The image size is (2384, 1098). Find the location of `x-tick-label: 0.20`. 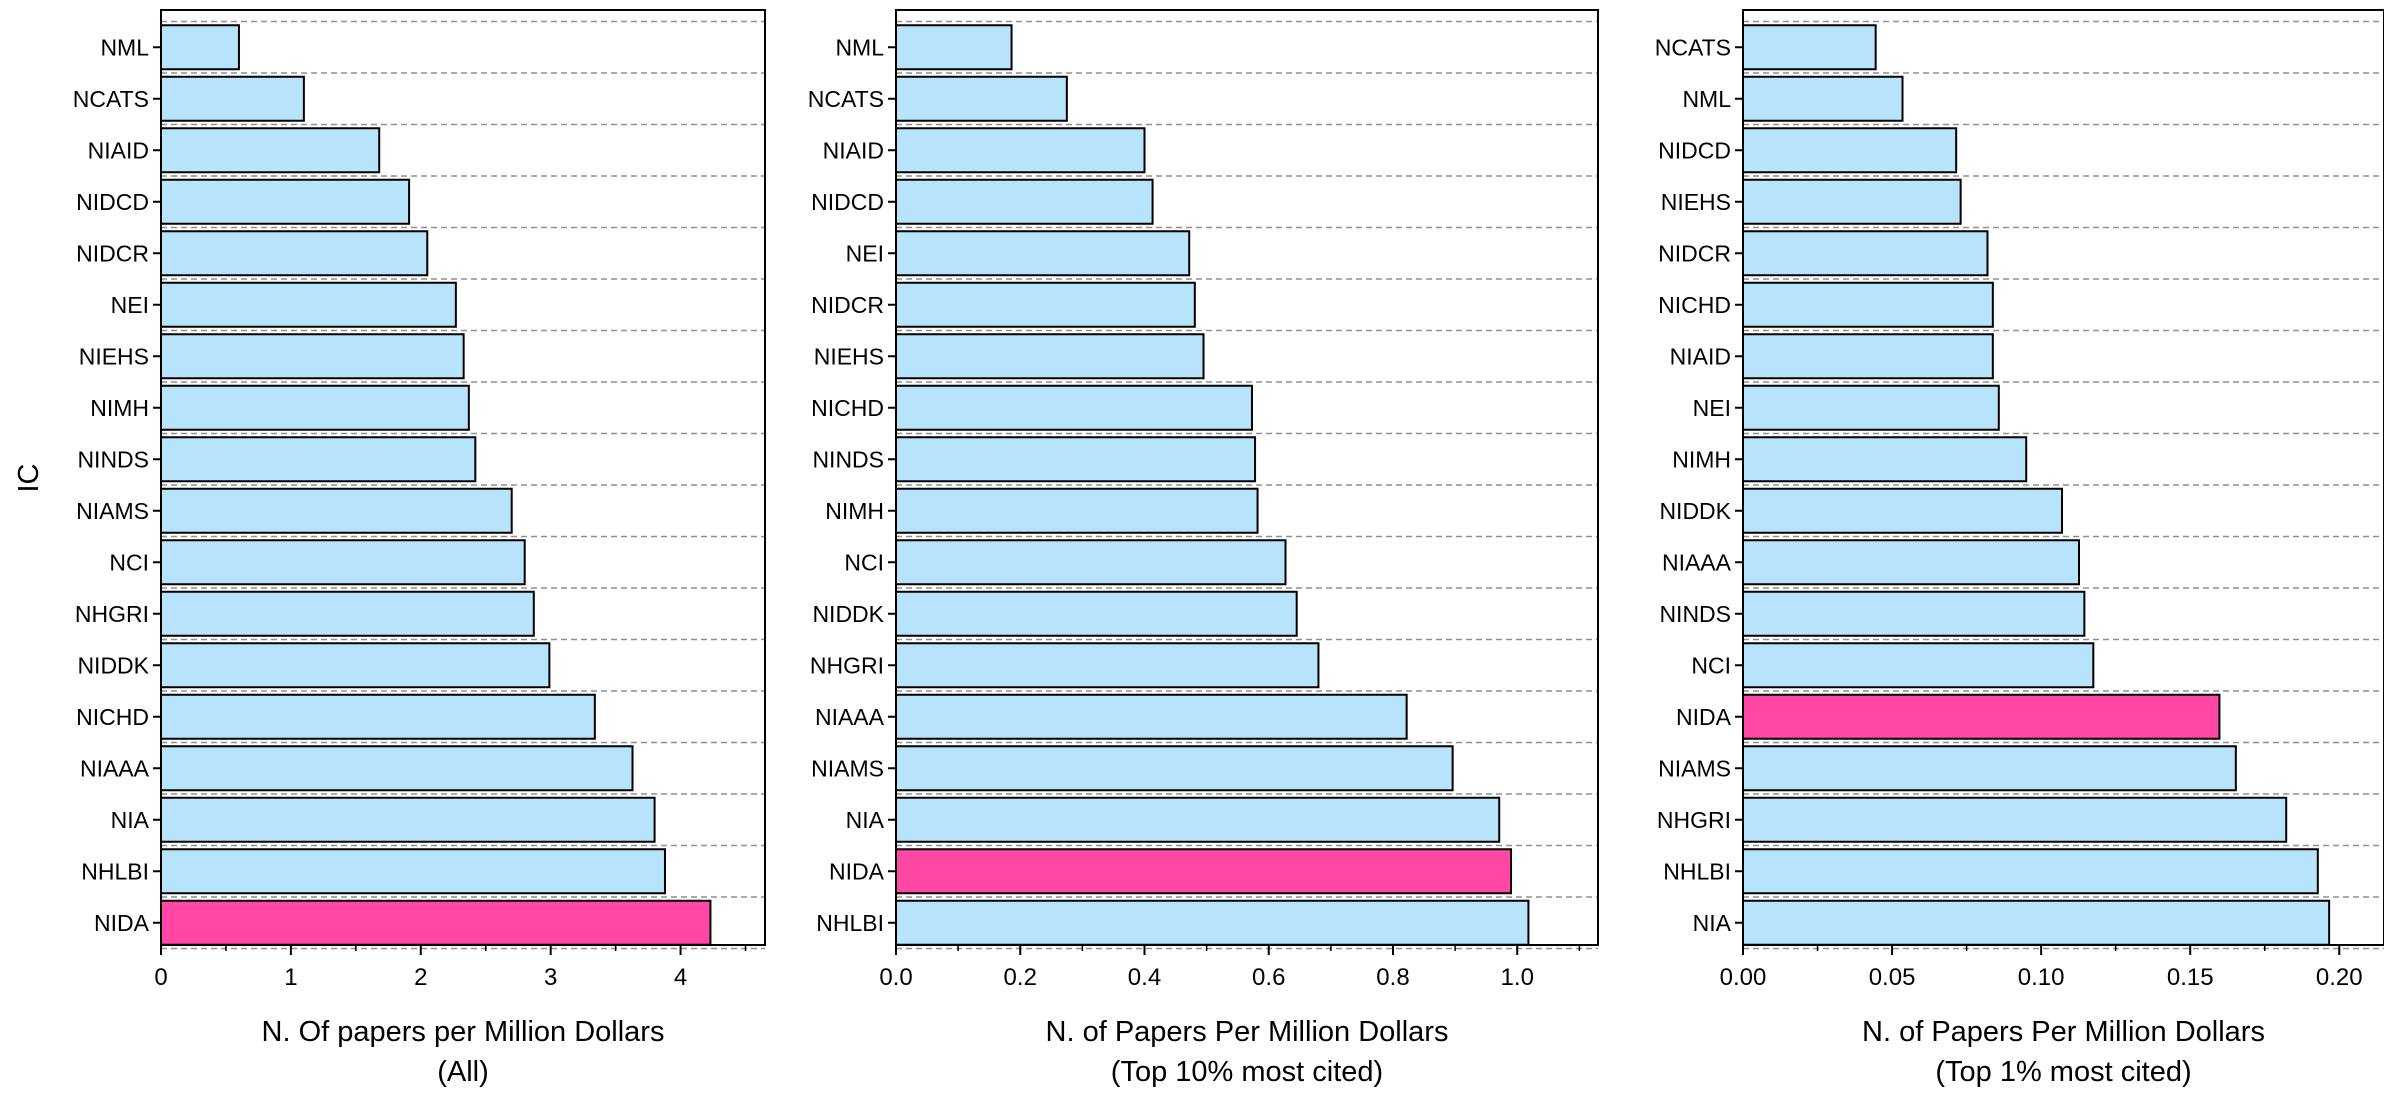

x-tick-label: 0.20 is located at coordinates (2339, 977).